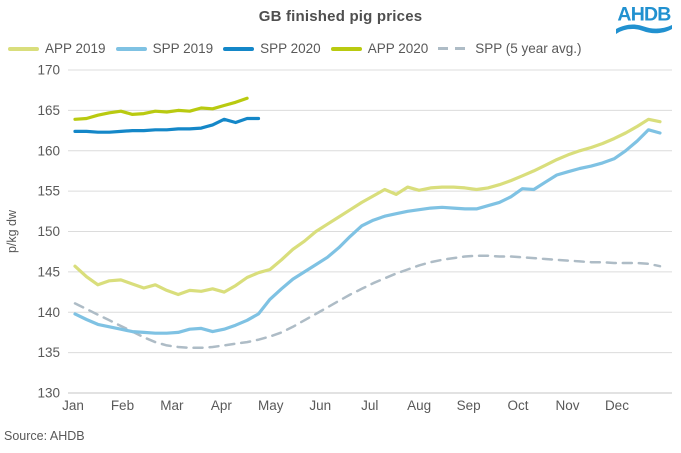 This screenshot has height=453, width=681. Describe the element at coordinates (398, 48) in the screenshot. I see `legend-label-app-2020: APP 2020` at that location.